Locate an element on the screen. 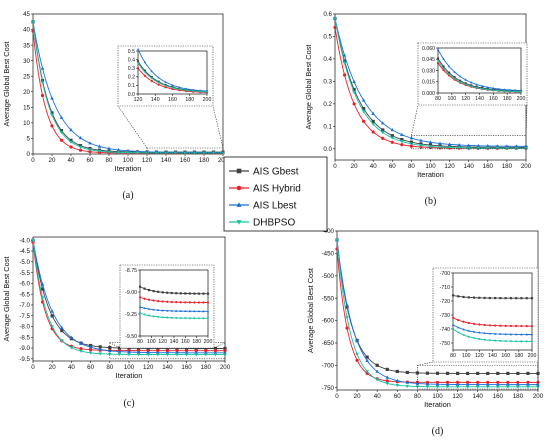  inset-y-tick-label: -740 is located at coordinates (445, 330).